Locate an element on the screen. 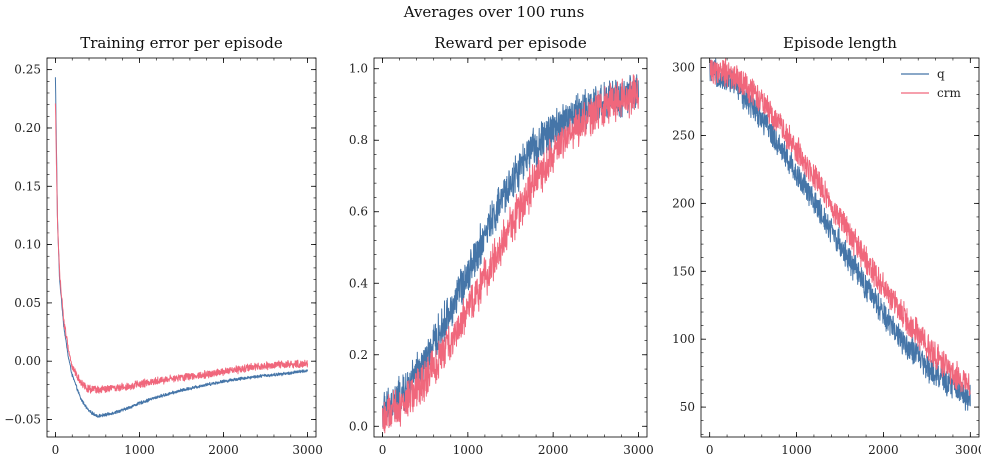 Image resolution: width=981 pixels, height=462 pixels. legend: q crm is located at coordinates (931, 83).